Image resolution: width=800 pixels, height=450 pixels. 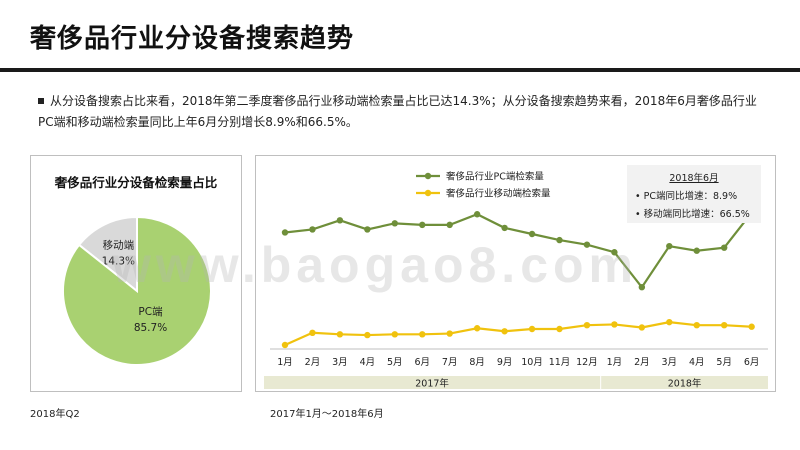 What do you see at coordinates (505, 362) in the screenshot?
I see `x-tick-label: 9月` at bounding box center [505, 362].